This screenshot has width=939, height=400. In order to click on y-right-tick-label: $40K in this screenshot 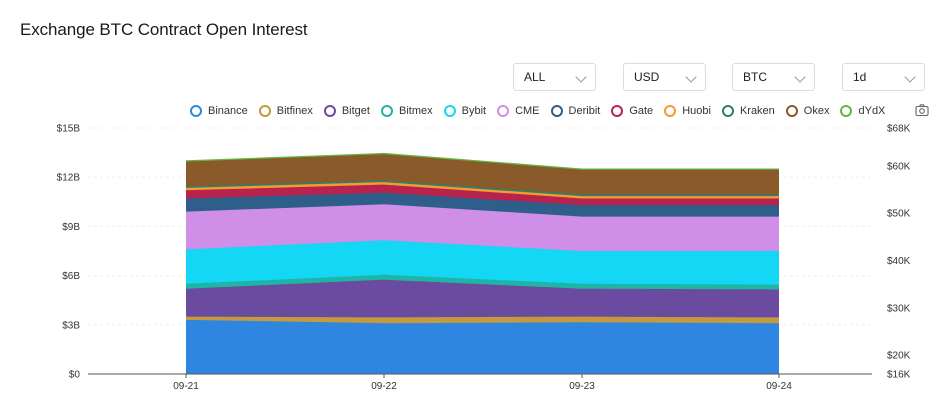, I will do `click(899, 261)`.